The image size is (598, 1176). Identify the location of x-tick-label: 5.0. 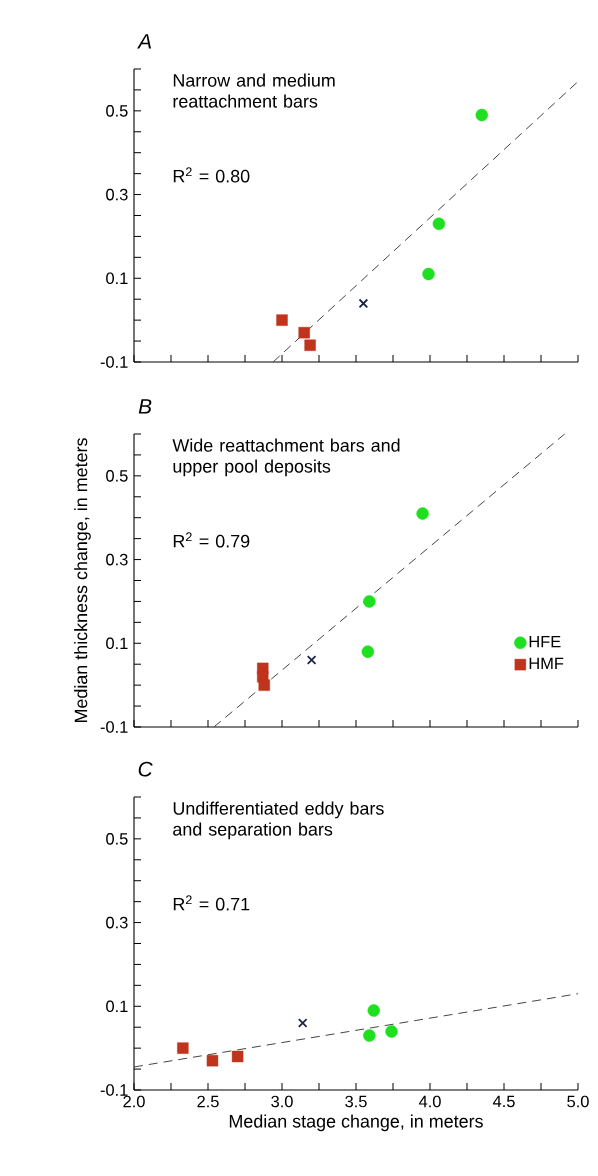
(578, 1101).